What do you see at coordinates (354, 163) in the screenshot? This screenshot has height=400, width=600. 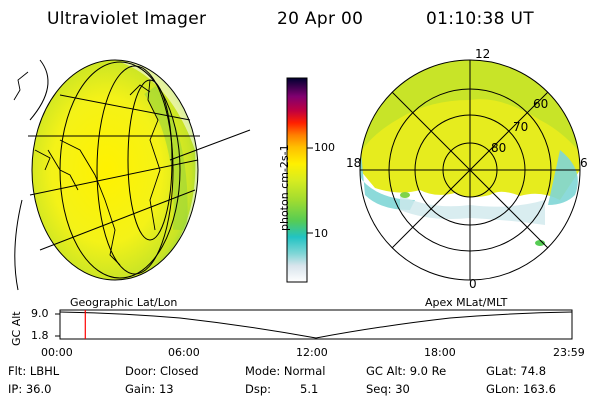 I see `mlt-label-18: 18` at bounding box center [354, 163].